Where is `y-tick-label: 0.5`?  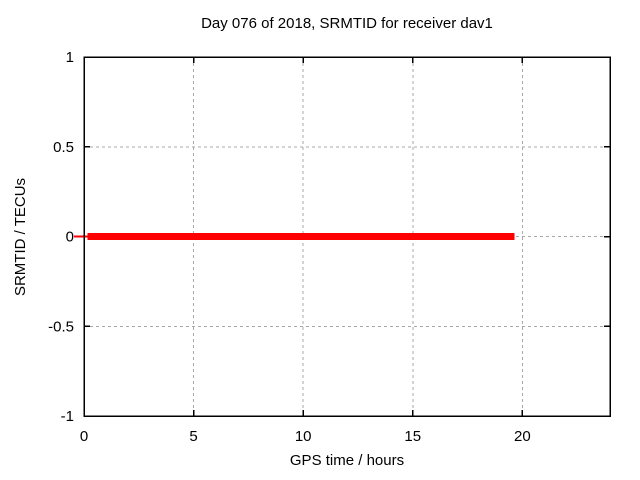
y-tick-label: 0.5 is located at coordinates (63, 147).